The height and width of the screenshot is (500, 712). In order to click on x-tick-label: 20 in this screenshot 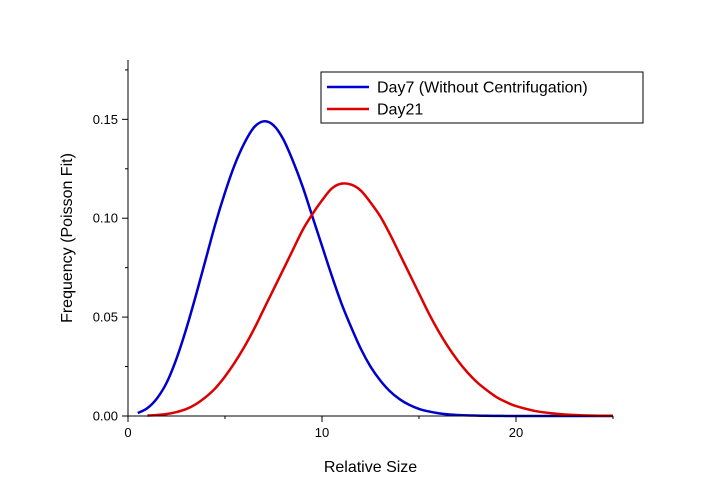, I will do `click(516, 432)`.